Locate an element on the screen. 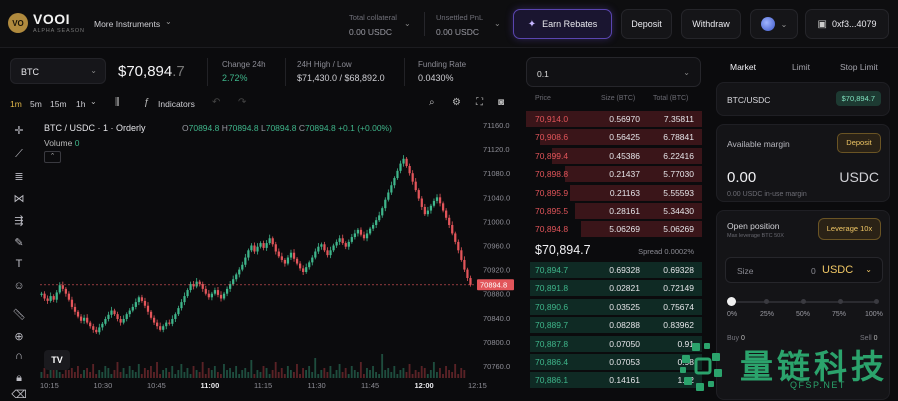 The image size is (898, 401). bid-row: 70,890.6 0.03525 0.75674 is located at coordinates (614, 307).